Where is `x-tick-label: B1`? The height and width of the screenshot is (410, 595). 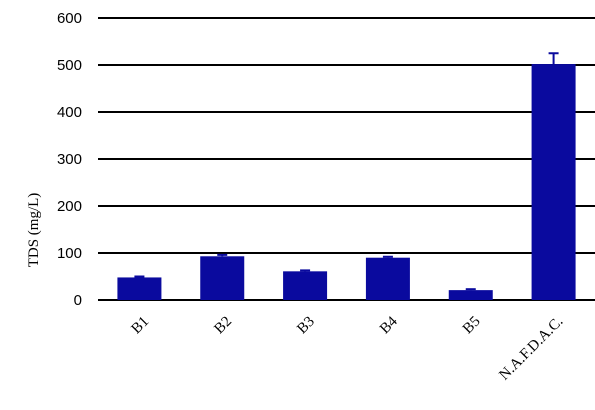
x-tick-label: B1 is located at coordinates (141, 326).